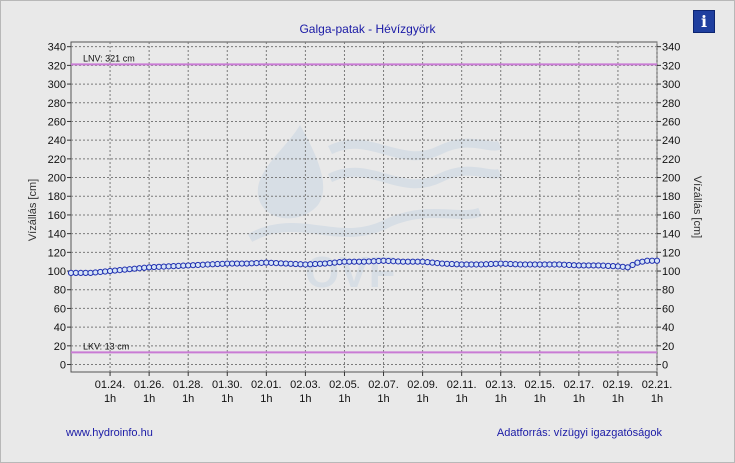 The image size is (735, 463). I want to click on y-tick-label-right: 120, so click(671, 253).